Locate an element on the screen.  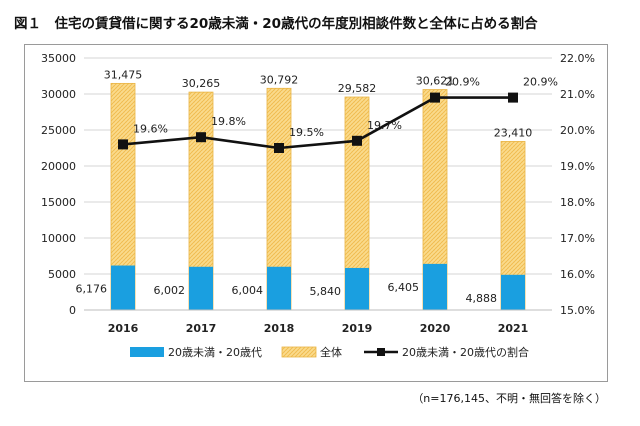
total-data-label: 30,621 is located at coordinates (435, 81).